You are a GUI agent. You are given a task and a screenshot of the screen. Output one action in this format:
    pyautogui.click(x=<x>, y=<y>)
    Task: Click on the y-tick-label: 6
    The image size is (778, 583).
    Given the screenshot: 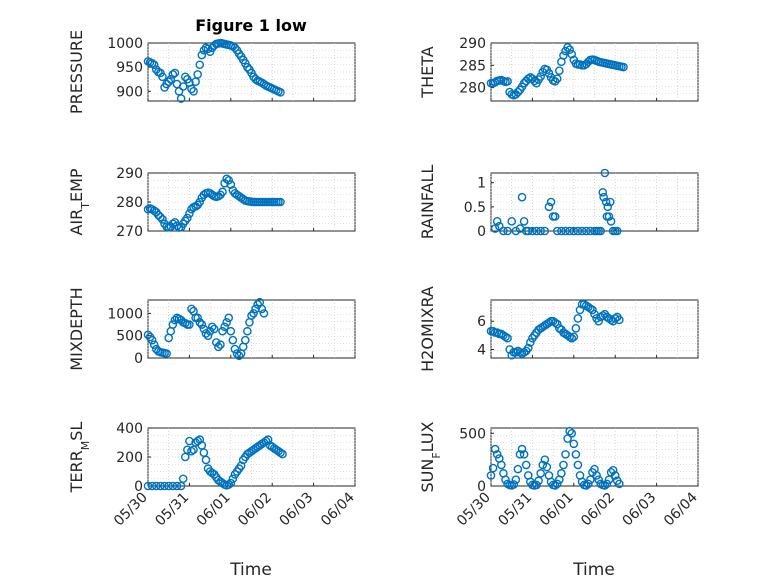 What is the action you would take?
    pyautogui.click(x=481, y=322)
    